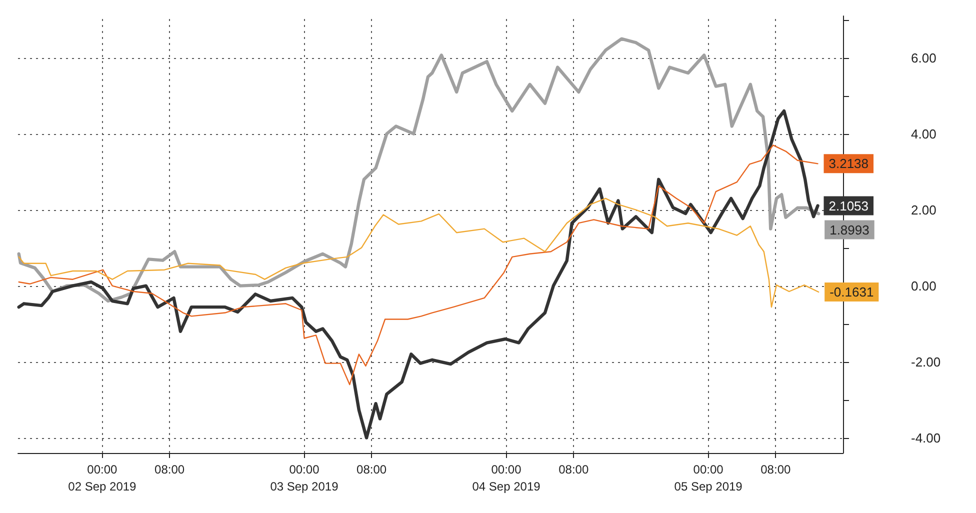 The image size is (976, 513). Describe the element at coordinates (848, 164) in the screenshot. I see `data-label: 3.2138` at that location.